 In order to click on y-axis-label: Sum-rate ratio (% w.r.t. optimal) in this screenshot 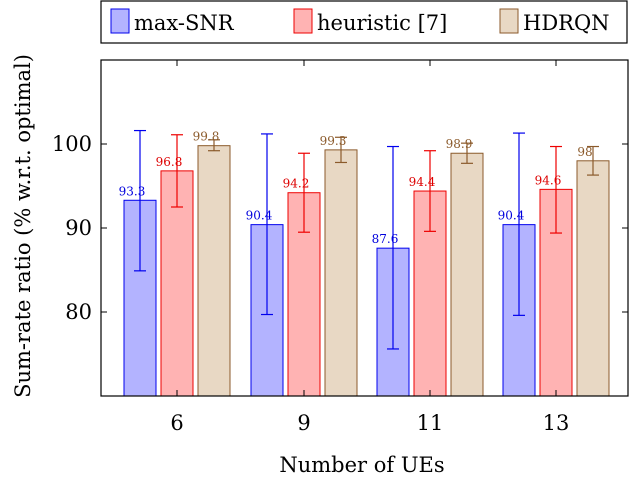, I will do `click(23, 226)`.